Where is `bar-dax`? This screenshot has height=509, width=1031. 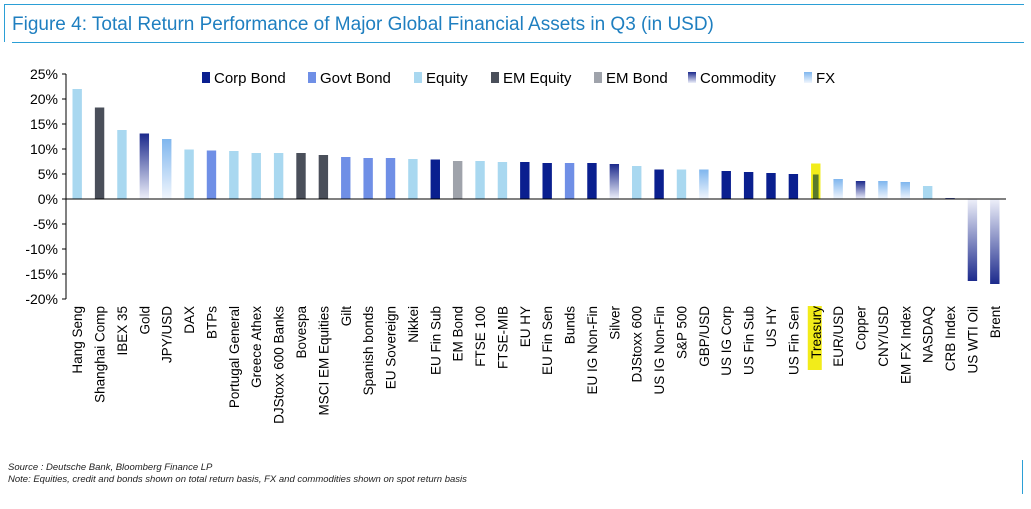 bar-dax is located at coordinates (189, 174).